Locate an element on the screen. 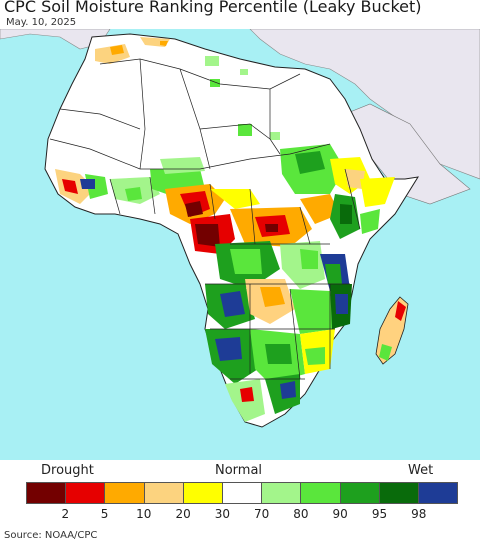 This screenshot has height=543, width=480. legend-tick-label: 70 is located at coordinates (261, 514).